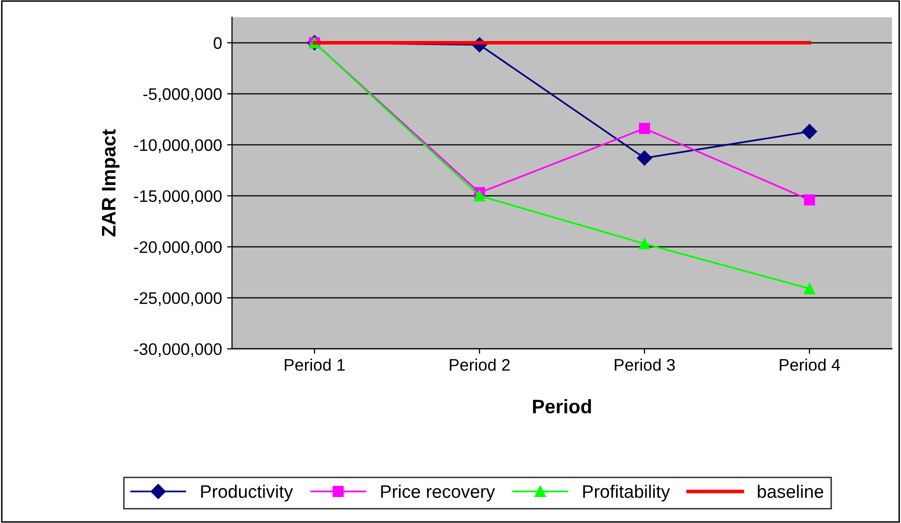  Describe the element at coordinates (178, 197) in the screenshot. I see `y-tick-label: -15,000,000` at that location.